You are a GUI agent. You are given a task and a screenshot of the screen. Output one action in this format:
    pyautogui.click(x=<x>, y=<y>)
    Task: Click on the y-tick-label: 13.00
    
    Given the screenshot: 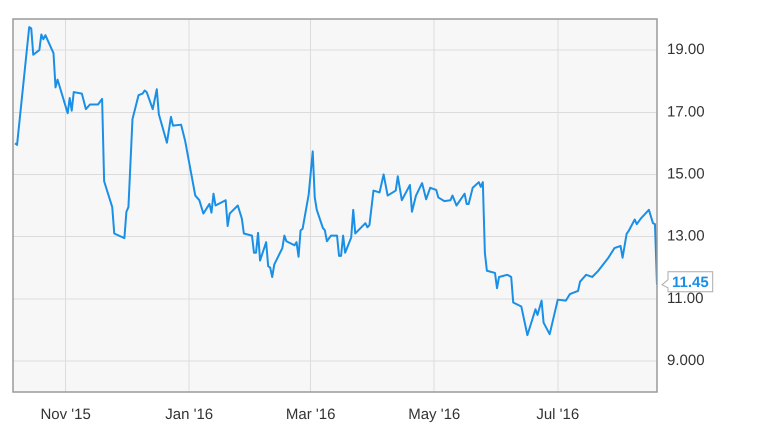 What is the action you would take?
    pyautogui.click(x=686, y=236)
    